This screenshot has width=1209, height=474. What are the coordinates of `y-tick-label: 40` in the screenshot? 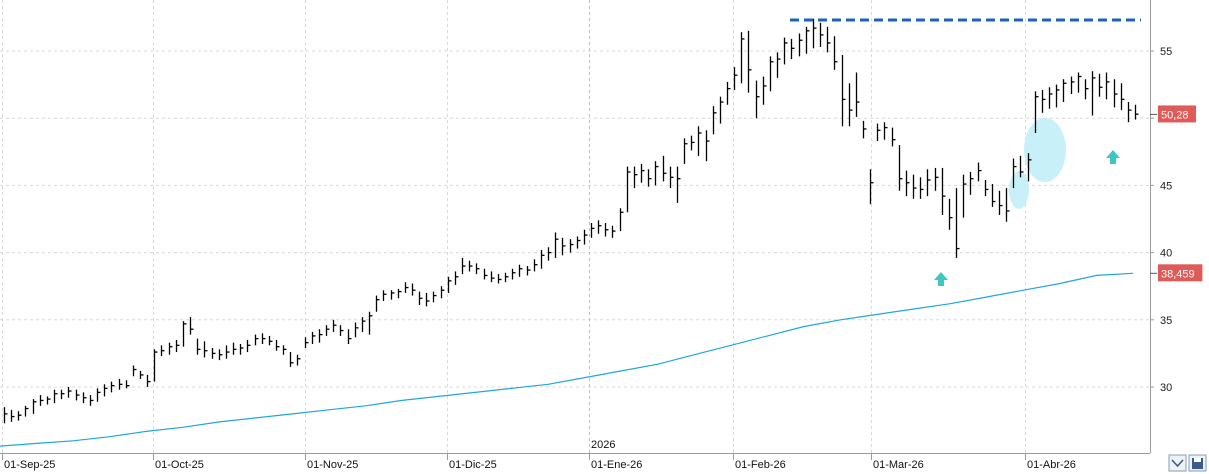 It's located at (1166, 254).